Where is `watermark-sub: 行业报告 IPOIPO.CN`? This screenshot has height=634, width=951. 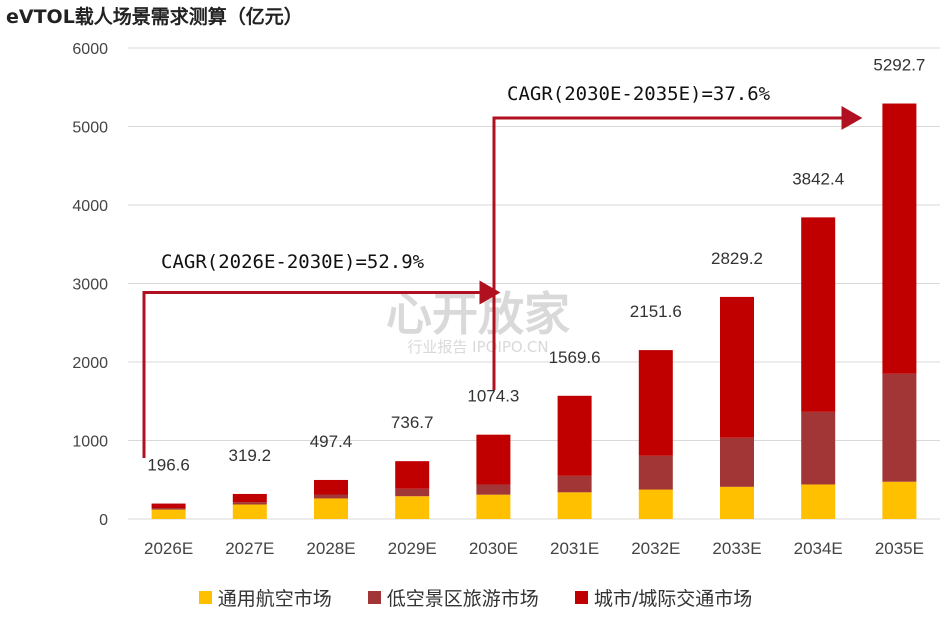
watermark-sub: 行业报告 IPOIPO.CN is located at coordinates (477, 347).